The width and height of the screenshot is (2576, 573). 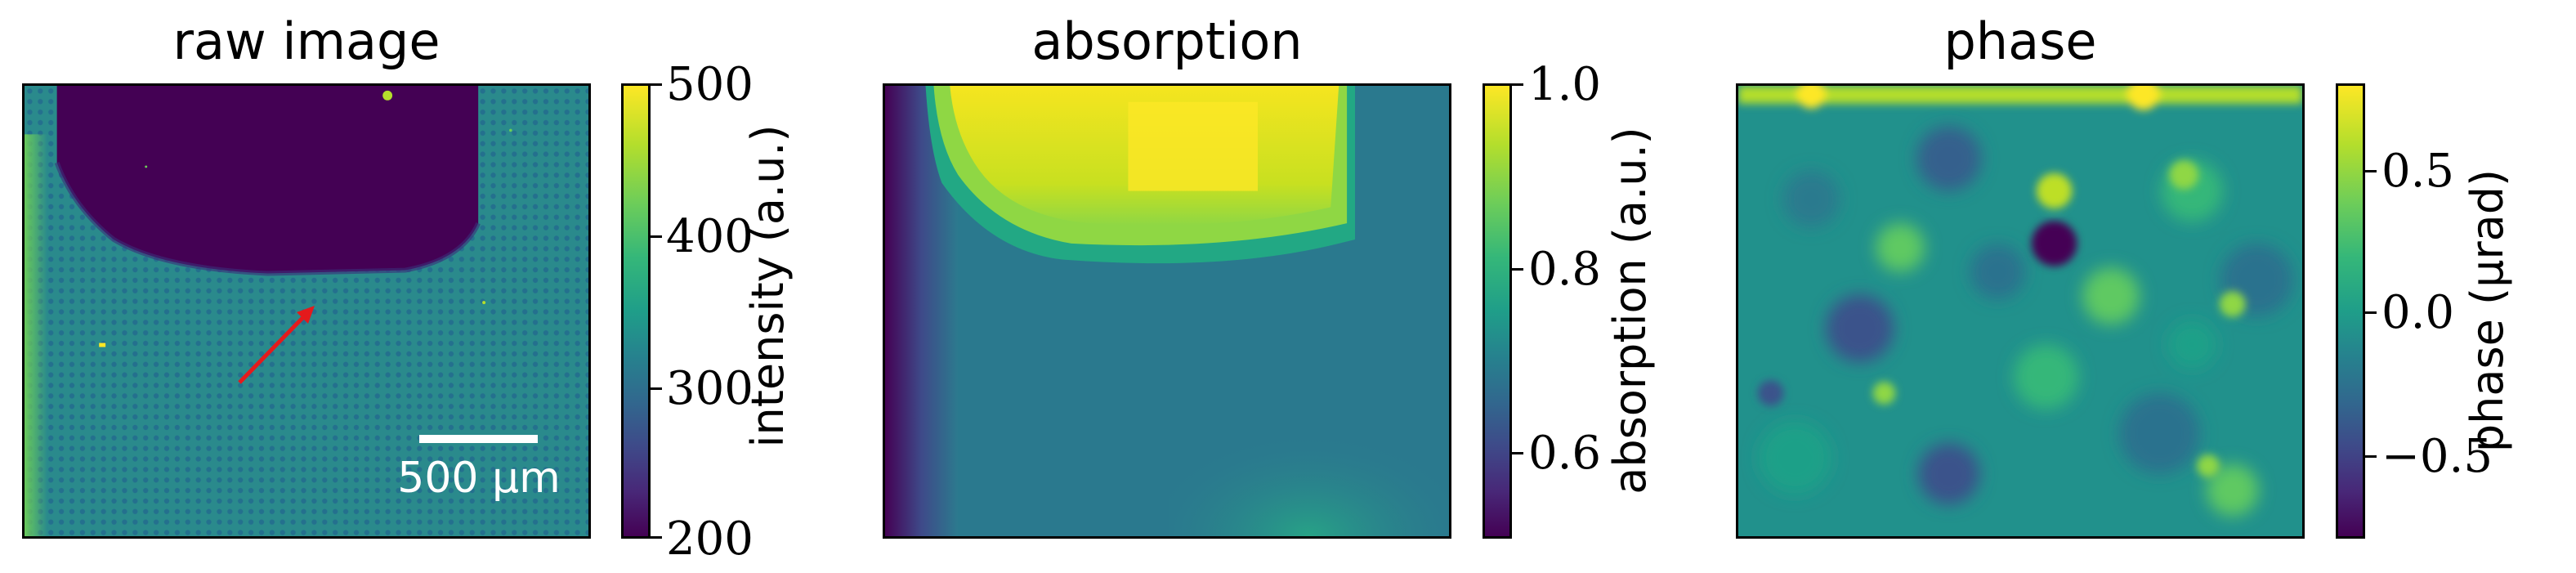 I want to click on colorbar-tick-label: −0.5, so click(x=2437, y=456).